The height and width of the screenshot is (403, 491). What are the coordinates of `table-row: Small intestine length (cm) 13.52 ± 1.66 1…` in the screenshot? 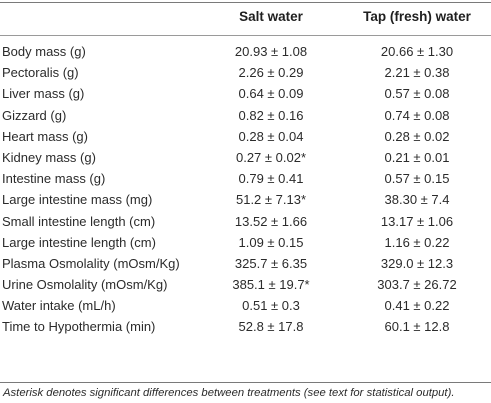 It's located at (245, 221).